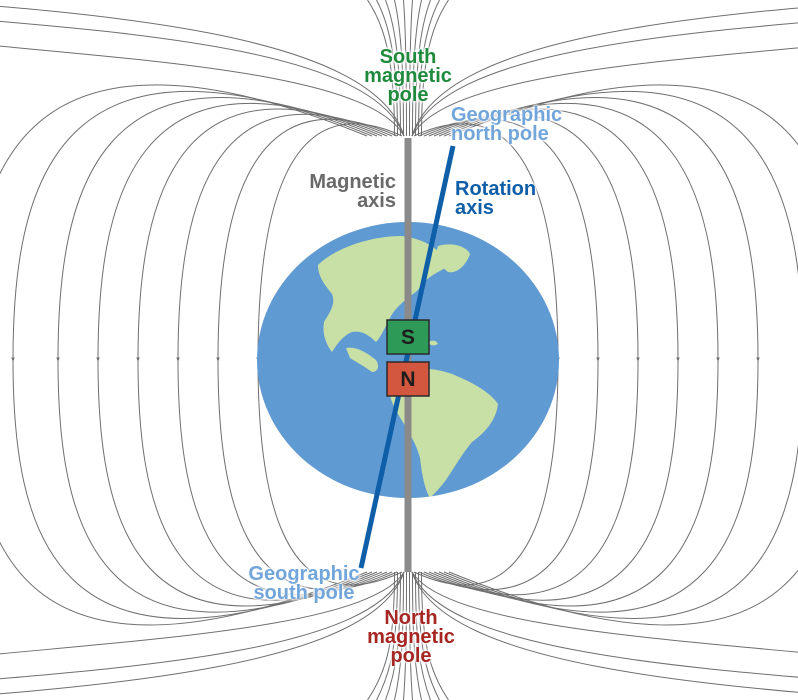  I want to click on magnet-south-label: S, so click(407, 337).